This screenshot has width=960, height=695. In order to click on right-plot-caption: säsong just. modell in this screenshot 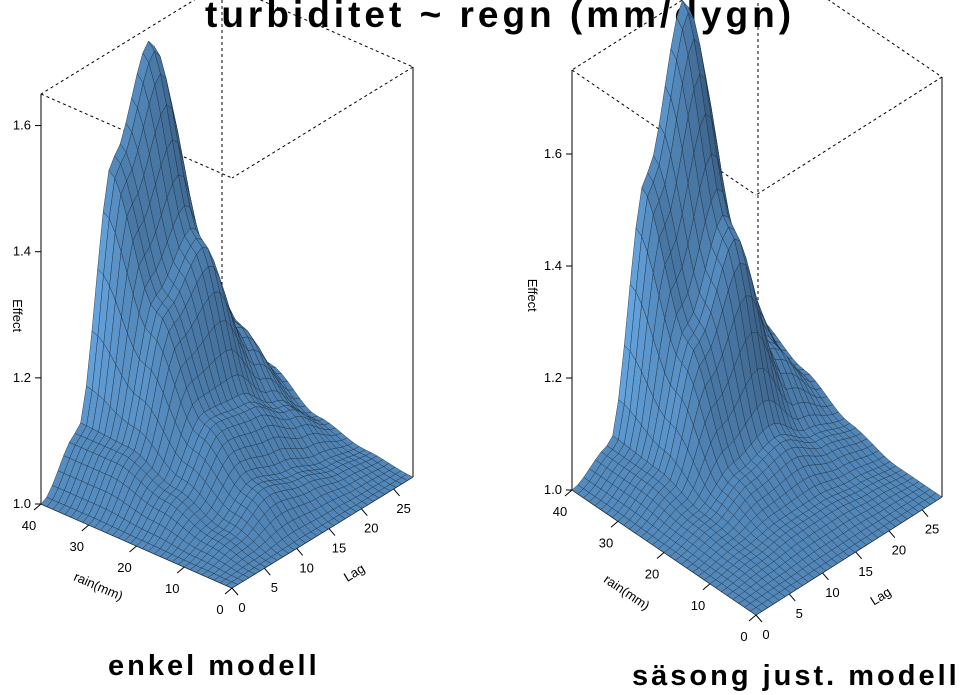, I will do `click(796, 676)`.